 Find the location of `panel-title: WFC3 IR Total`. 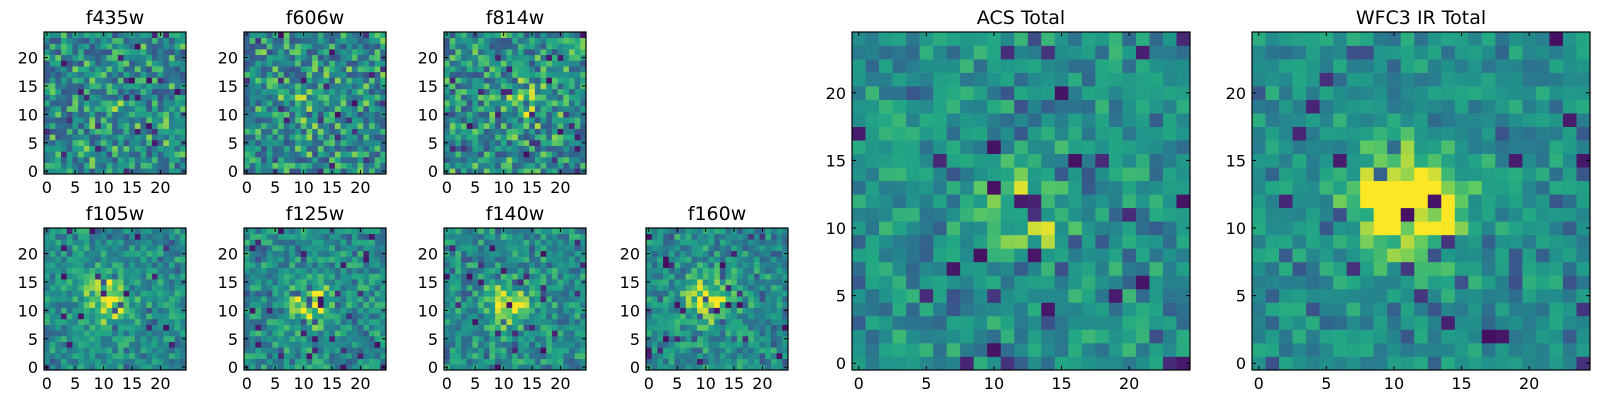

panel-title: WFC3 IR Total is located at coordinates (1421, 18).